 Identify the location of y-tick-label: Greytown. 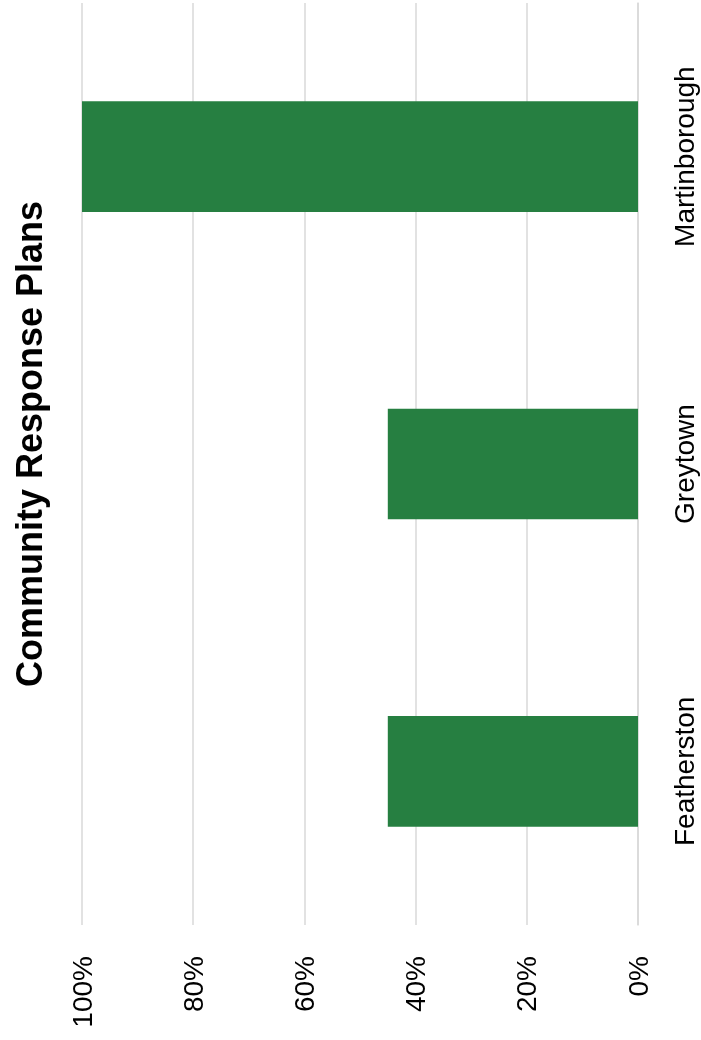
(684, 464).